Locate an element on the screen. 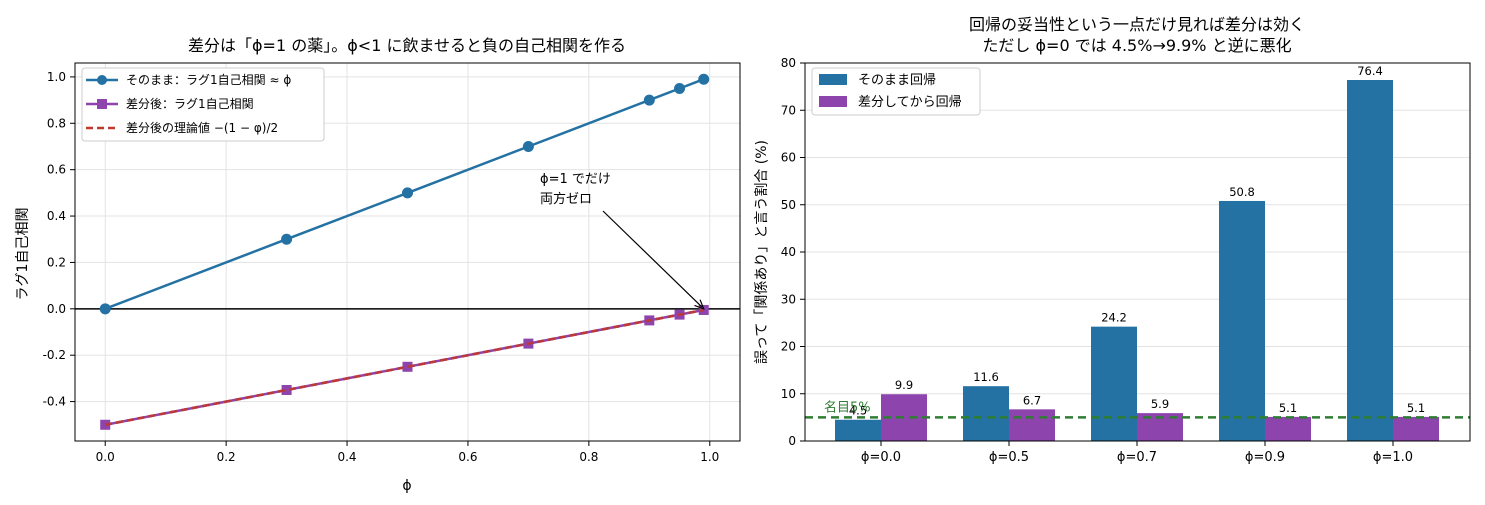 The width and height of the screenshot is (1485, 505). annotation-line-2: 両方ゼロ is located at coordinates (566, 199).